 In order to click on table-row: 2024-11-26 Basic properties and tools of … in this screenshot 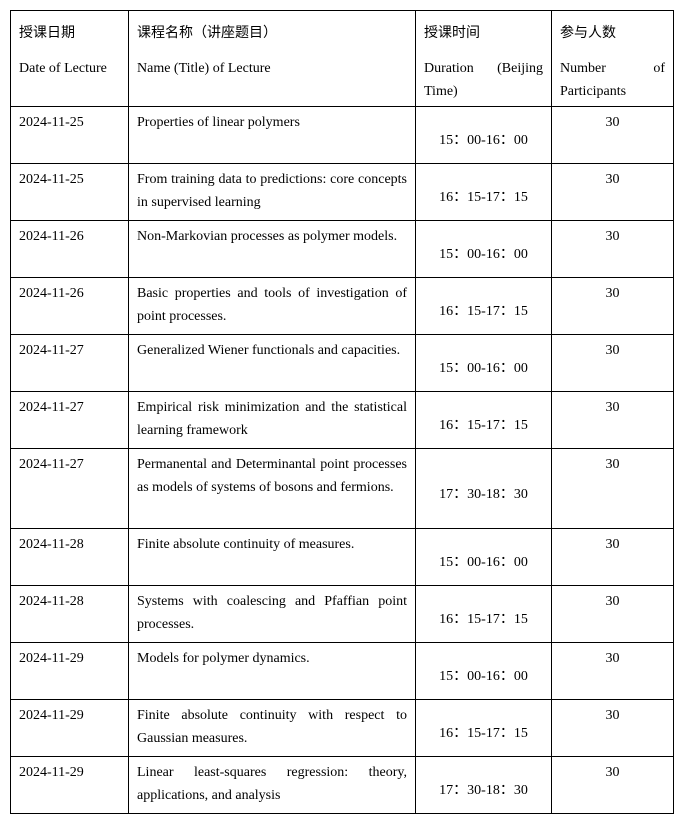, I will do `click(342, 306)`.